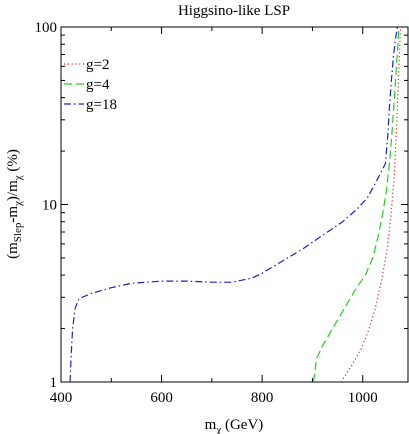  I want to click on x-tick-label: 800, so click(262, 398).